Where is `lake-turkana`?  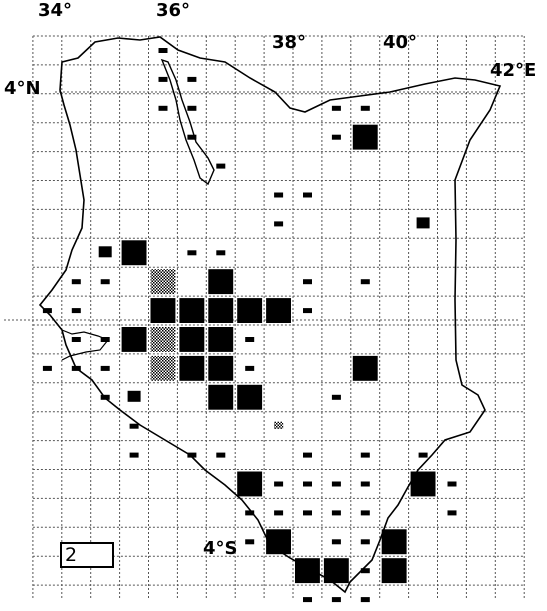
lake-turkana is located at coordinates (187, 122).